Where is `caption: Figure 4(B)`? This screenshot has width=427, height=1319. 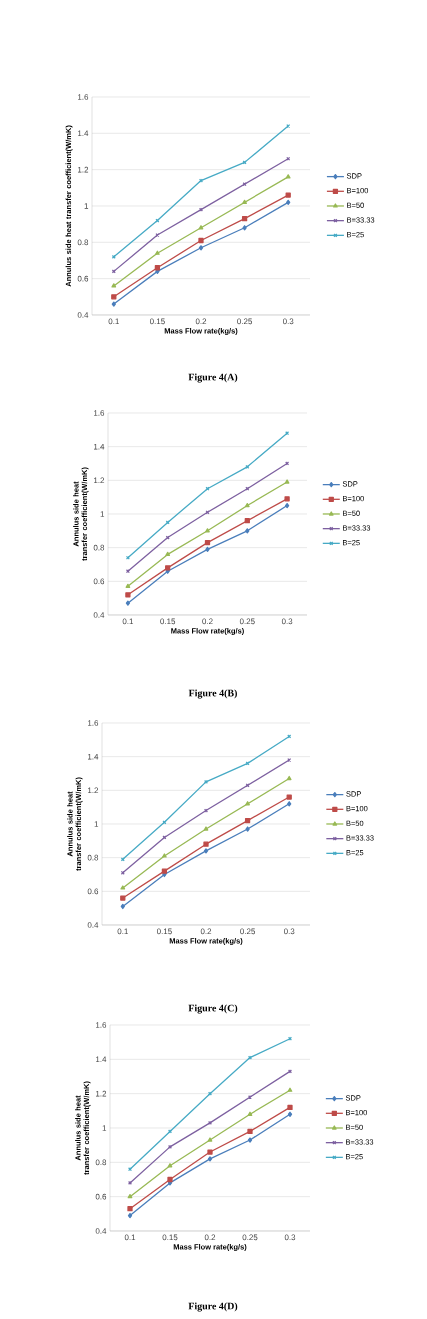
caption: Figure 4(B) is located at coordinates (212, 694).